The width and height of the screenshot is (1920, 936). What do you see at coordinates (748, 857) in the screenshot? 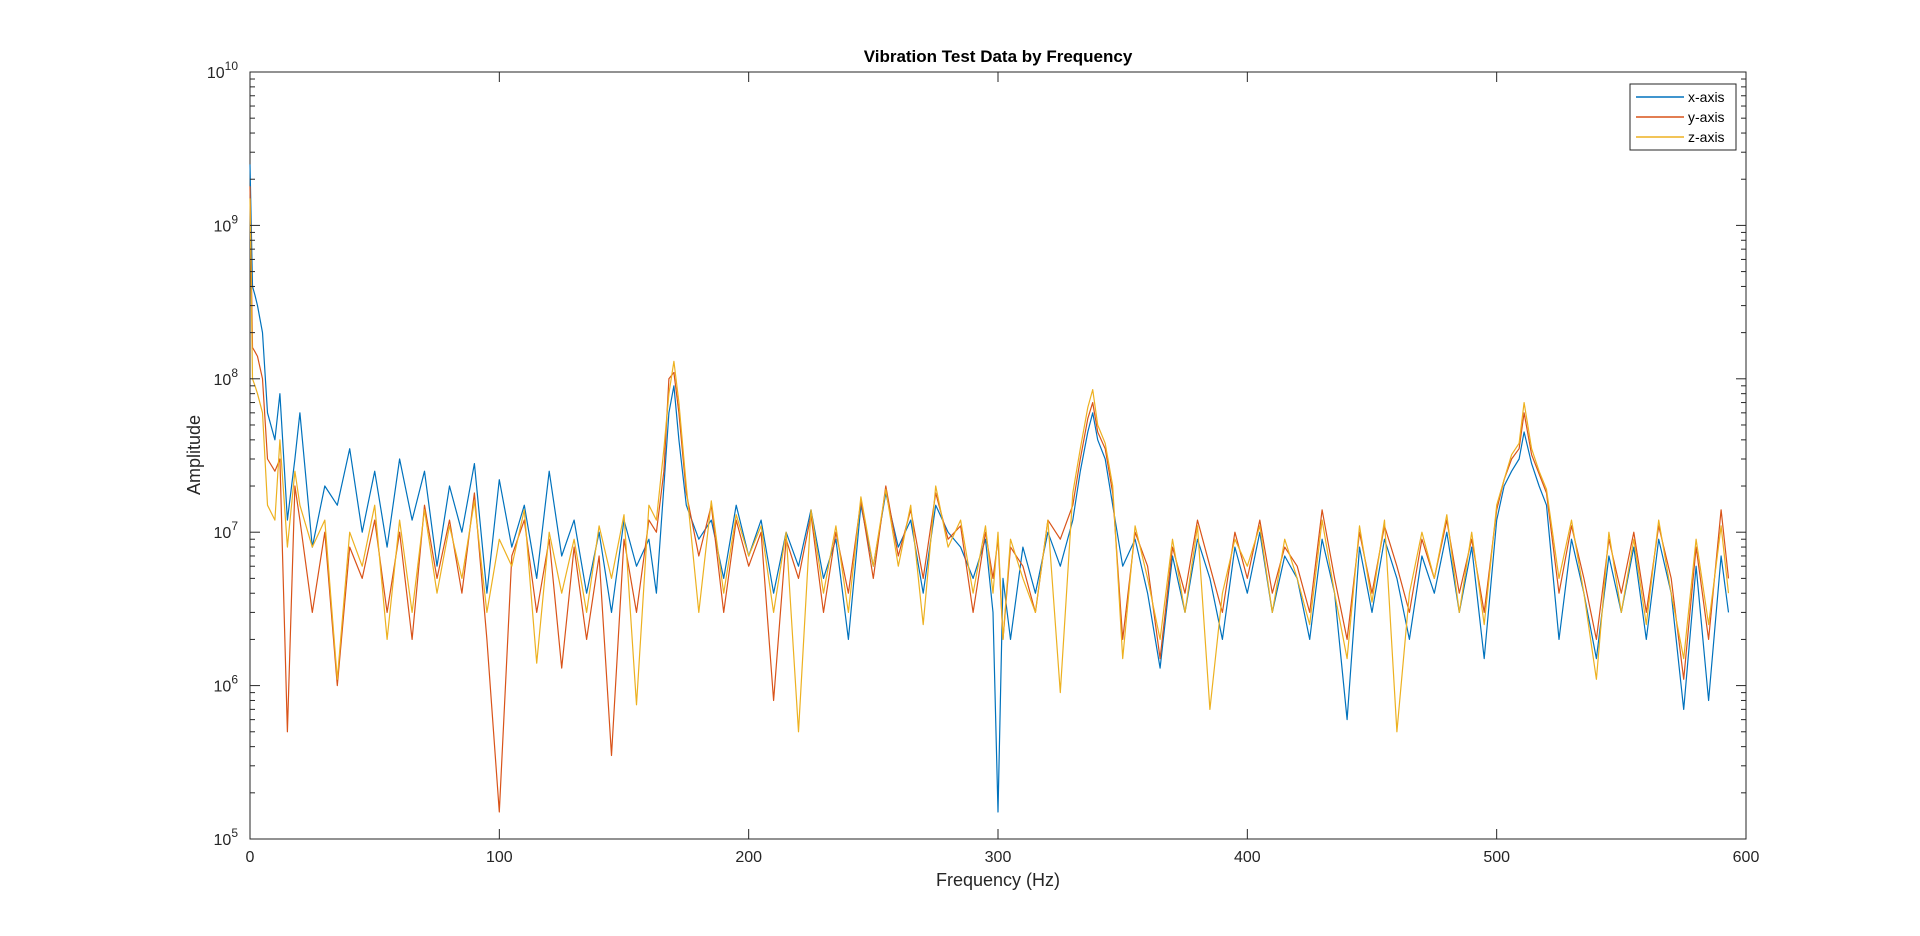
I see `x-tick-label: 200` at bounding box center [748, 857].